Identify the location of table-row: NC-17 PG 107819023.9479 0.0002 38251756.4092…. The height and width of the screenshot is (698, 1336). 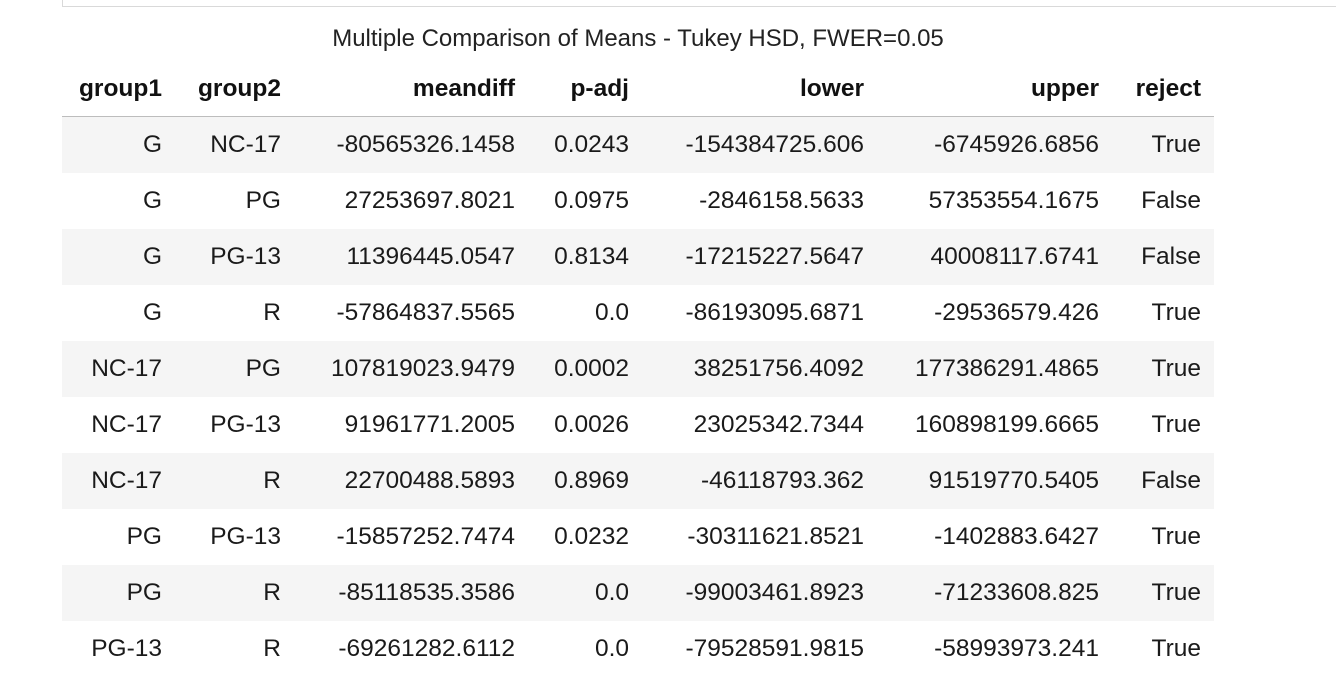
(638, 369).